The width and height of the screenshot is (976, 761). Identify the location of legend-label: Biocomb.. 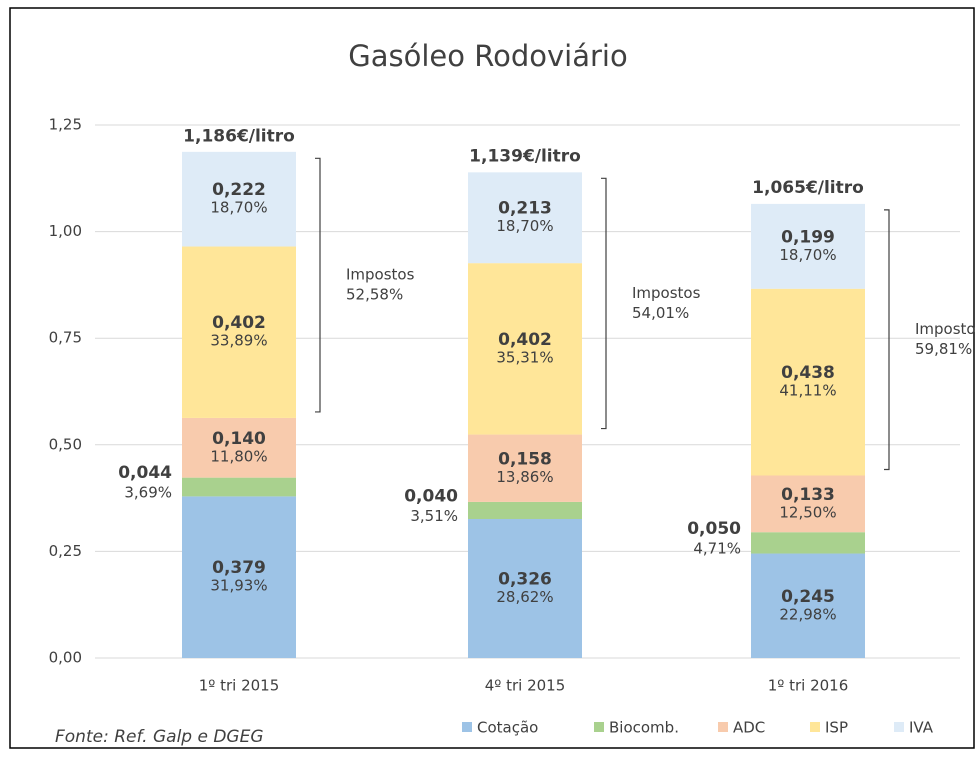
(644, 728).